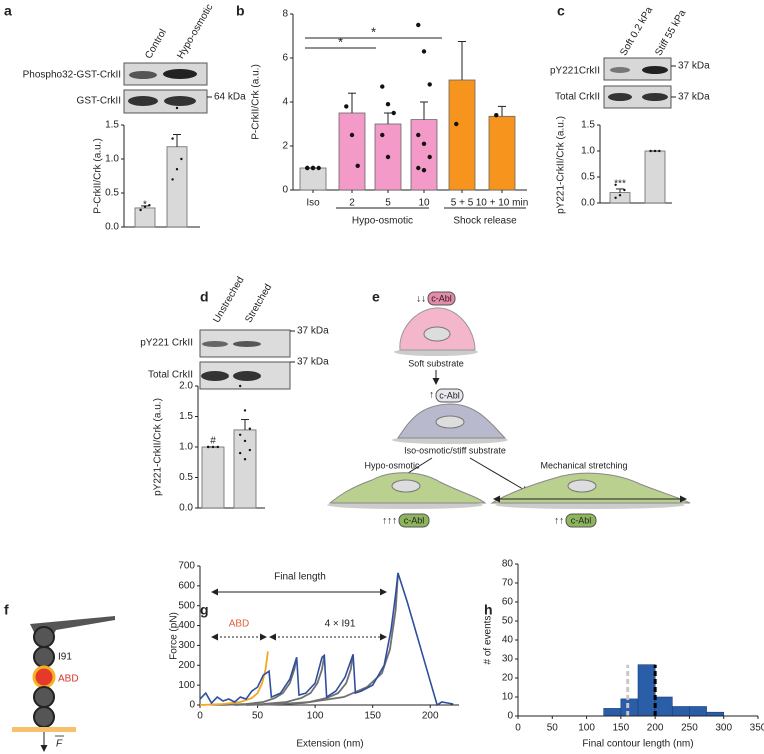 The width and height of the screenshot is (764, 754). Describe the element at coordinates (508, 697) in the screenshot. I see `y-tick-label: 10` at that location.